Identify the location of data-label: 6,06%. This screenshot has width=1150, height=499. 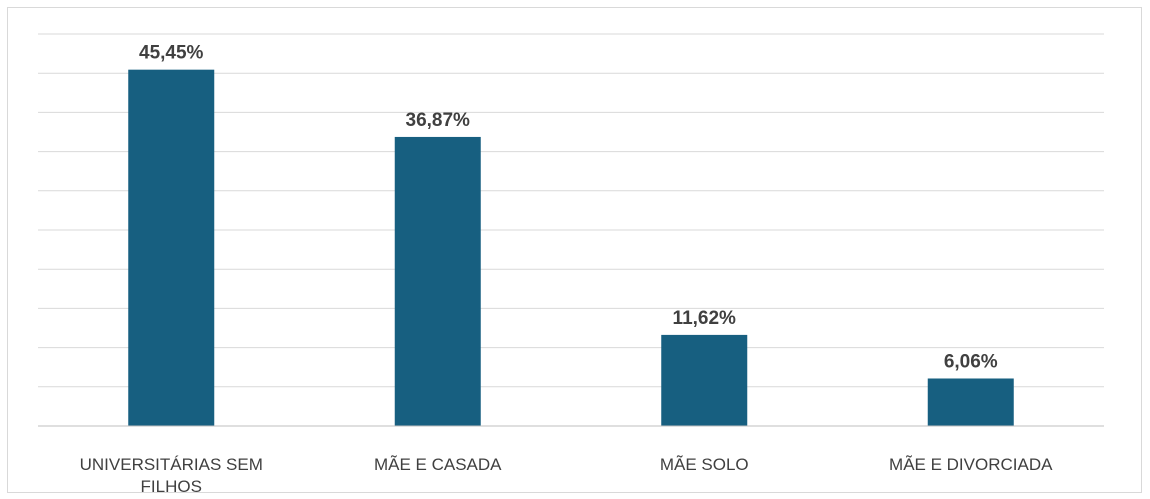
(971, 361).